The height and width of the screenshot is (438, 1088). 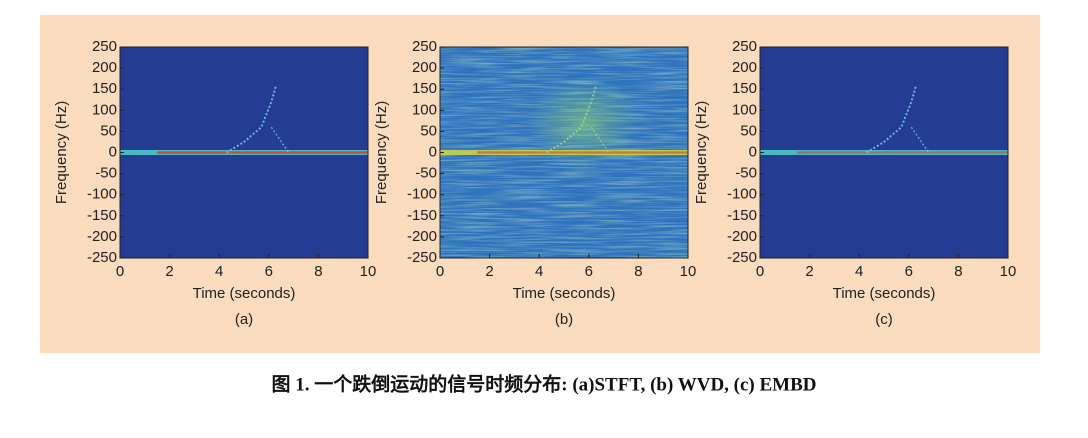 I want to click on subfigure-label: (b), so click(x=564, y=319).